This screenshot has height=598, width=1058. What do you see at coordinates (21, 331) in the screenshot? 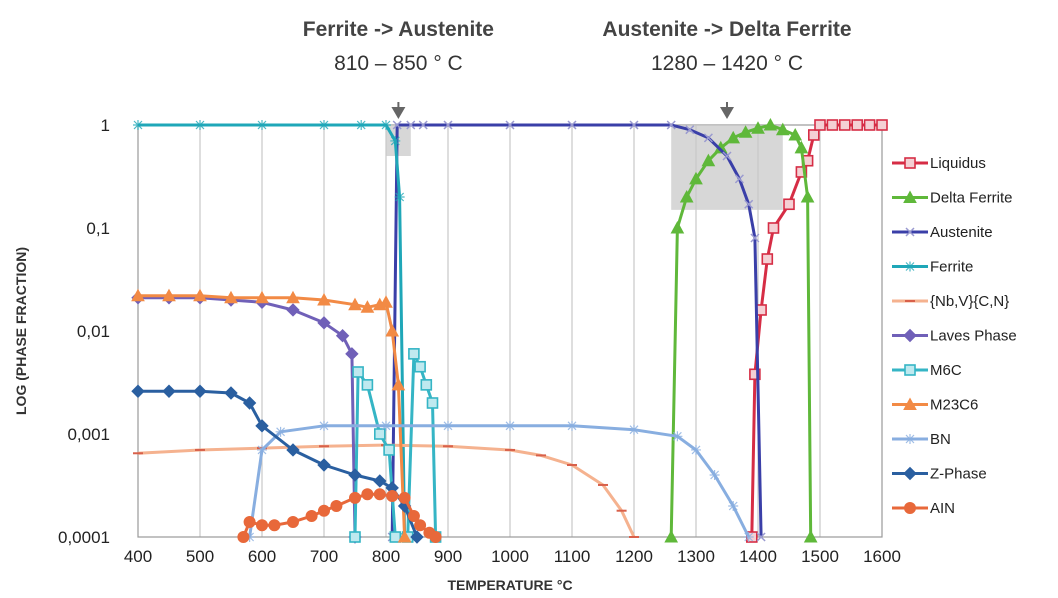
I see `y-axis-label: LOG (PHASE FRACTION)` at bounding box center [21, 331].